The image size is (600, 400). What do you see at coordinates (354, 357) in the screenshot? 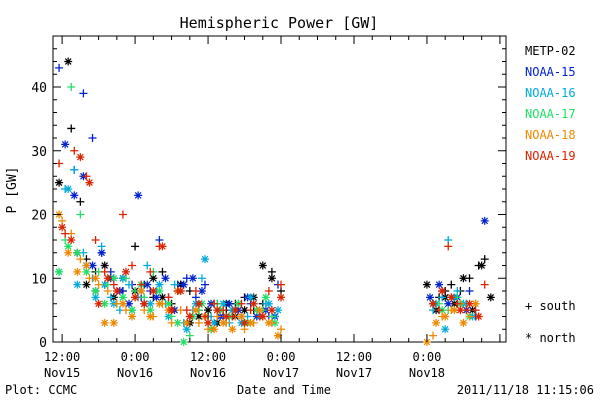
I see `x-tick-time-label: 12:00` at bounding box center [354, 357].